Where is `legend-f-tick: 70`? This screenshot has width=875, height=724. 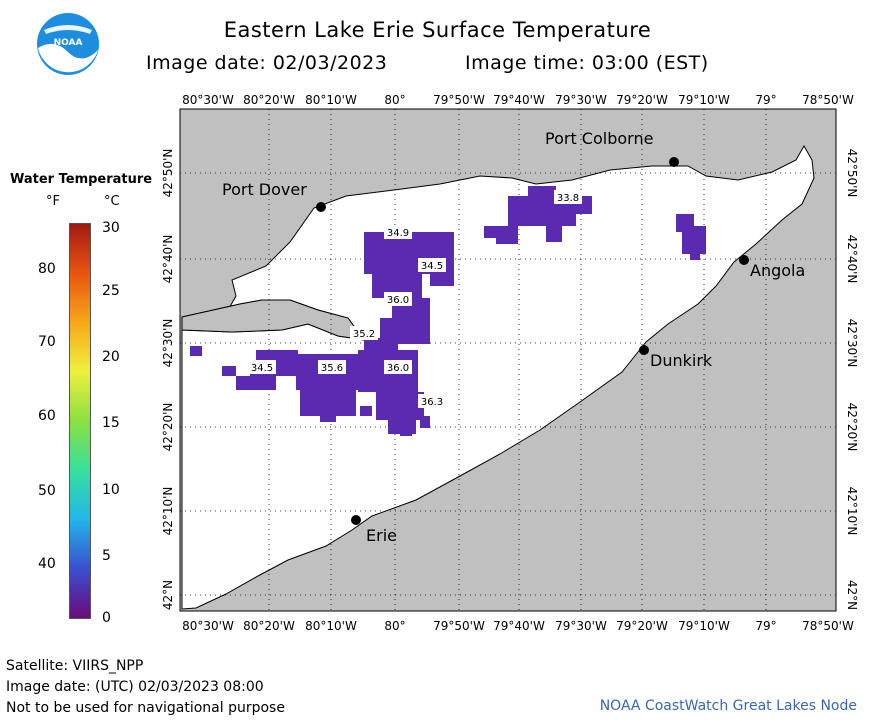
legend-f-tick: 70 is located at coordinates (47, 342).